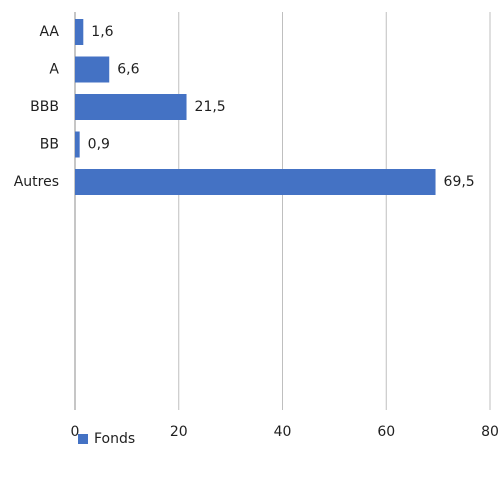 The height and width of the screenshot is (477, 502). Describe the element at coordinates (386, 432) in the screenshot. I see `x-tick-60: 60` at that location.